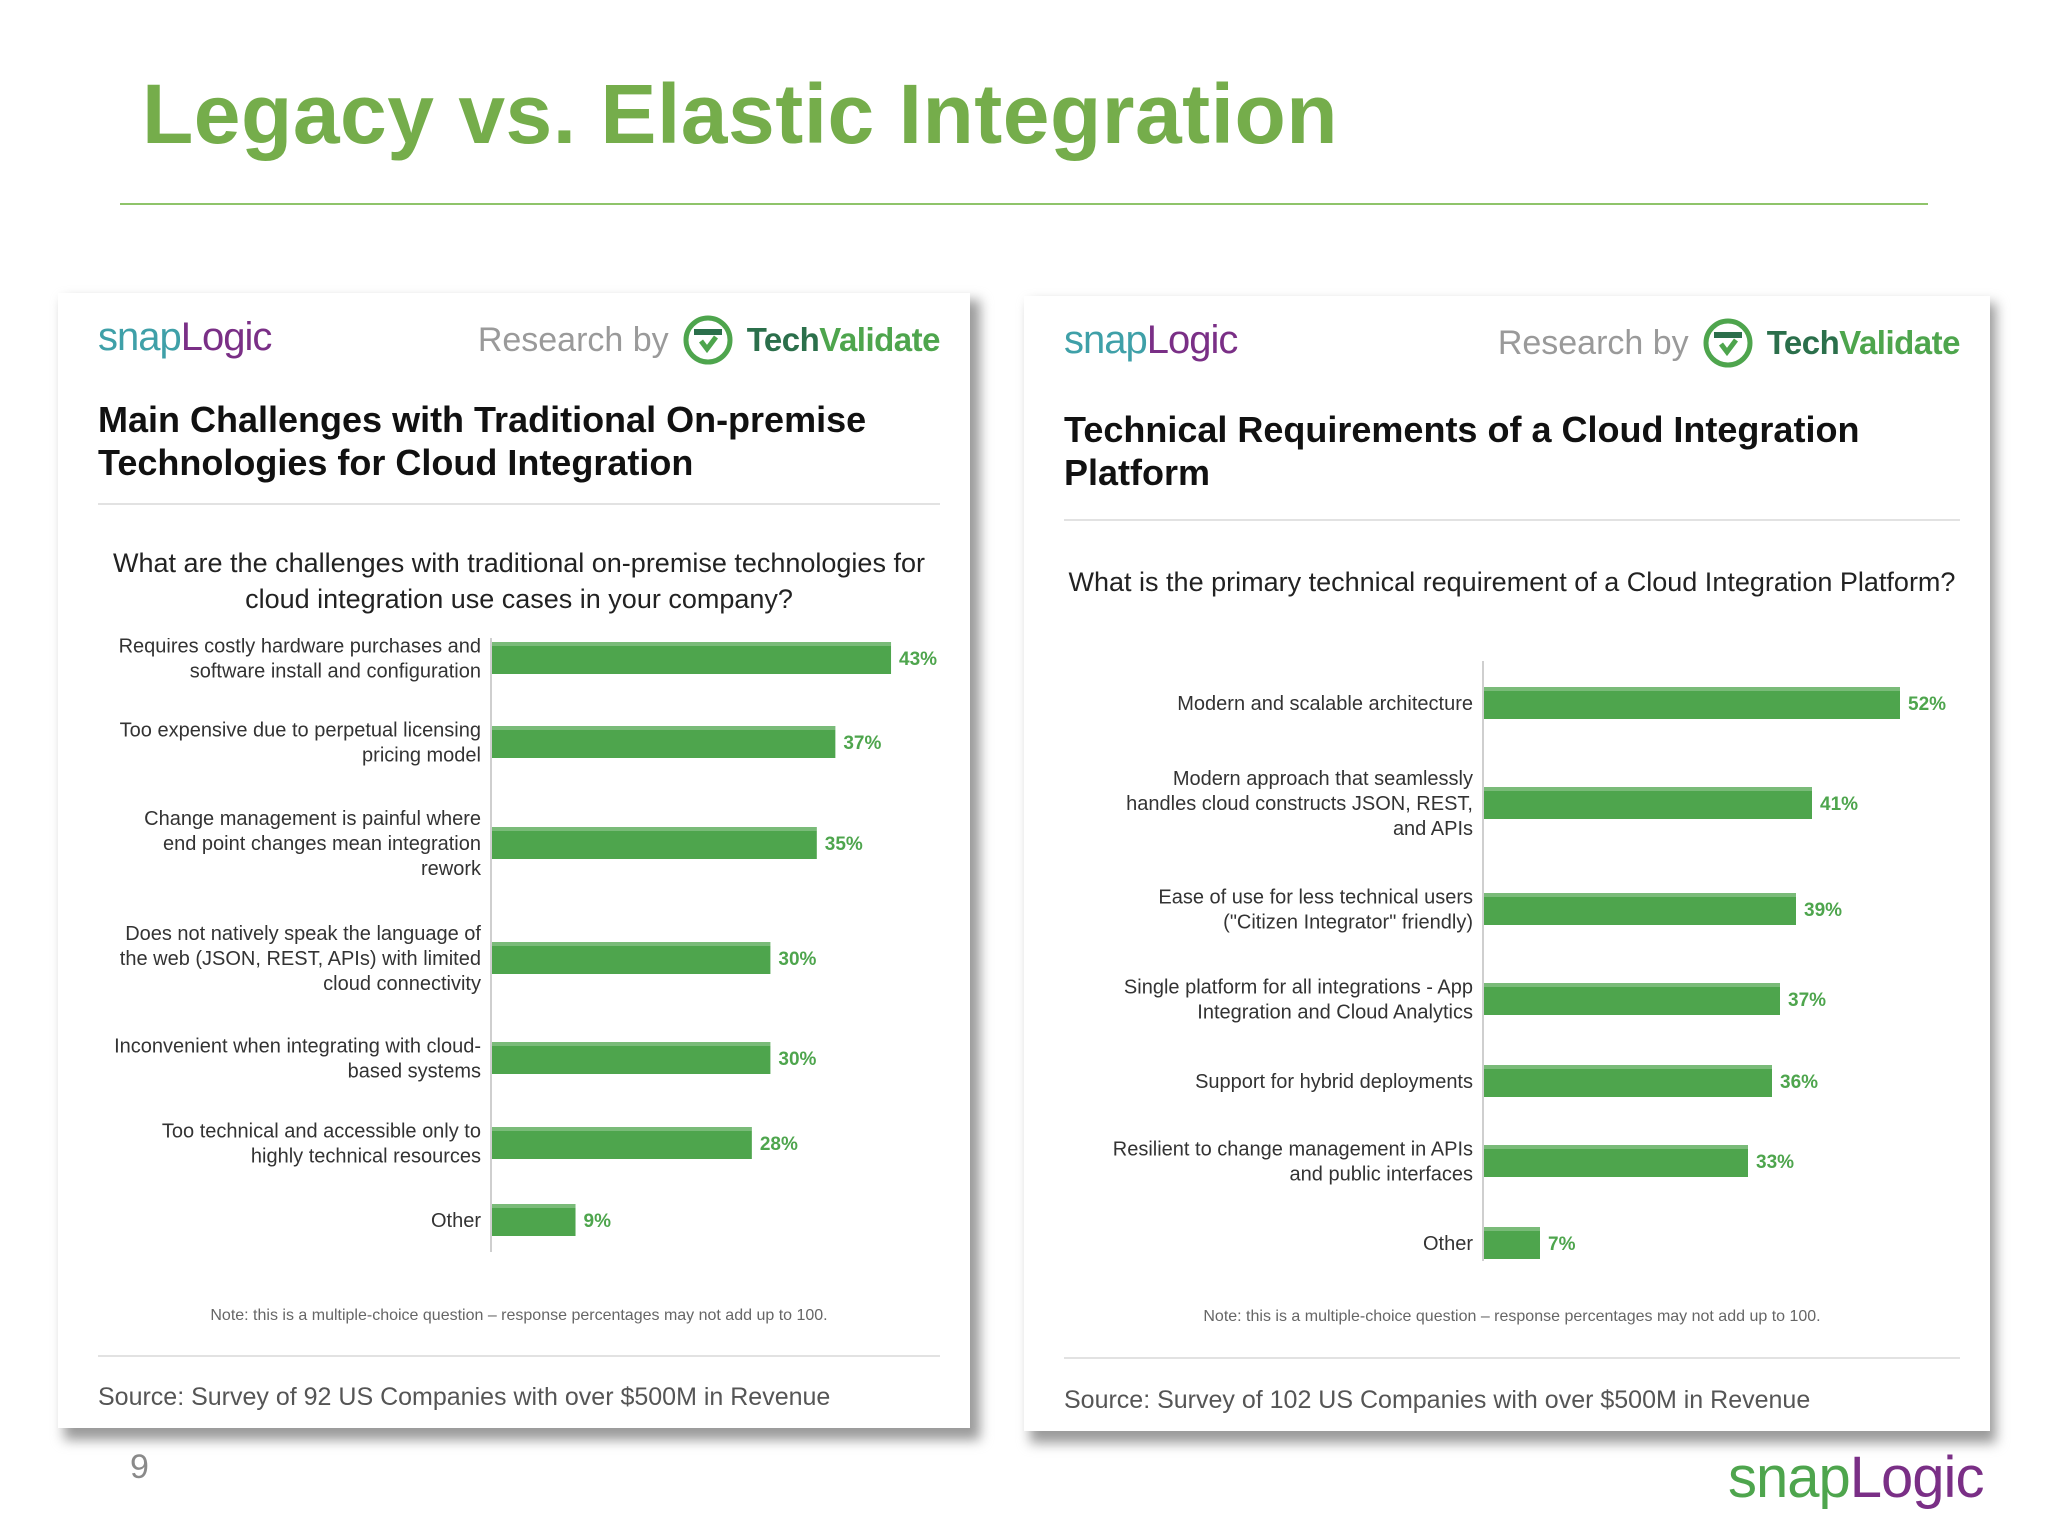 Image resolution: width=2048 pixels, height=1536 pixels. I want to click on right-value-label-4: 37%, so click(1807, 1000).